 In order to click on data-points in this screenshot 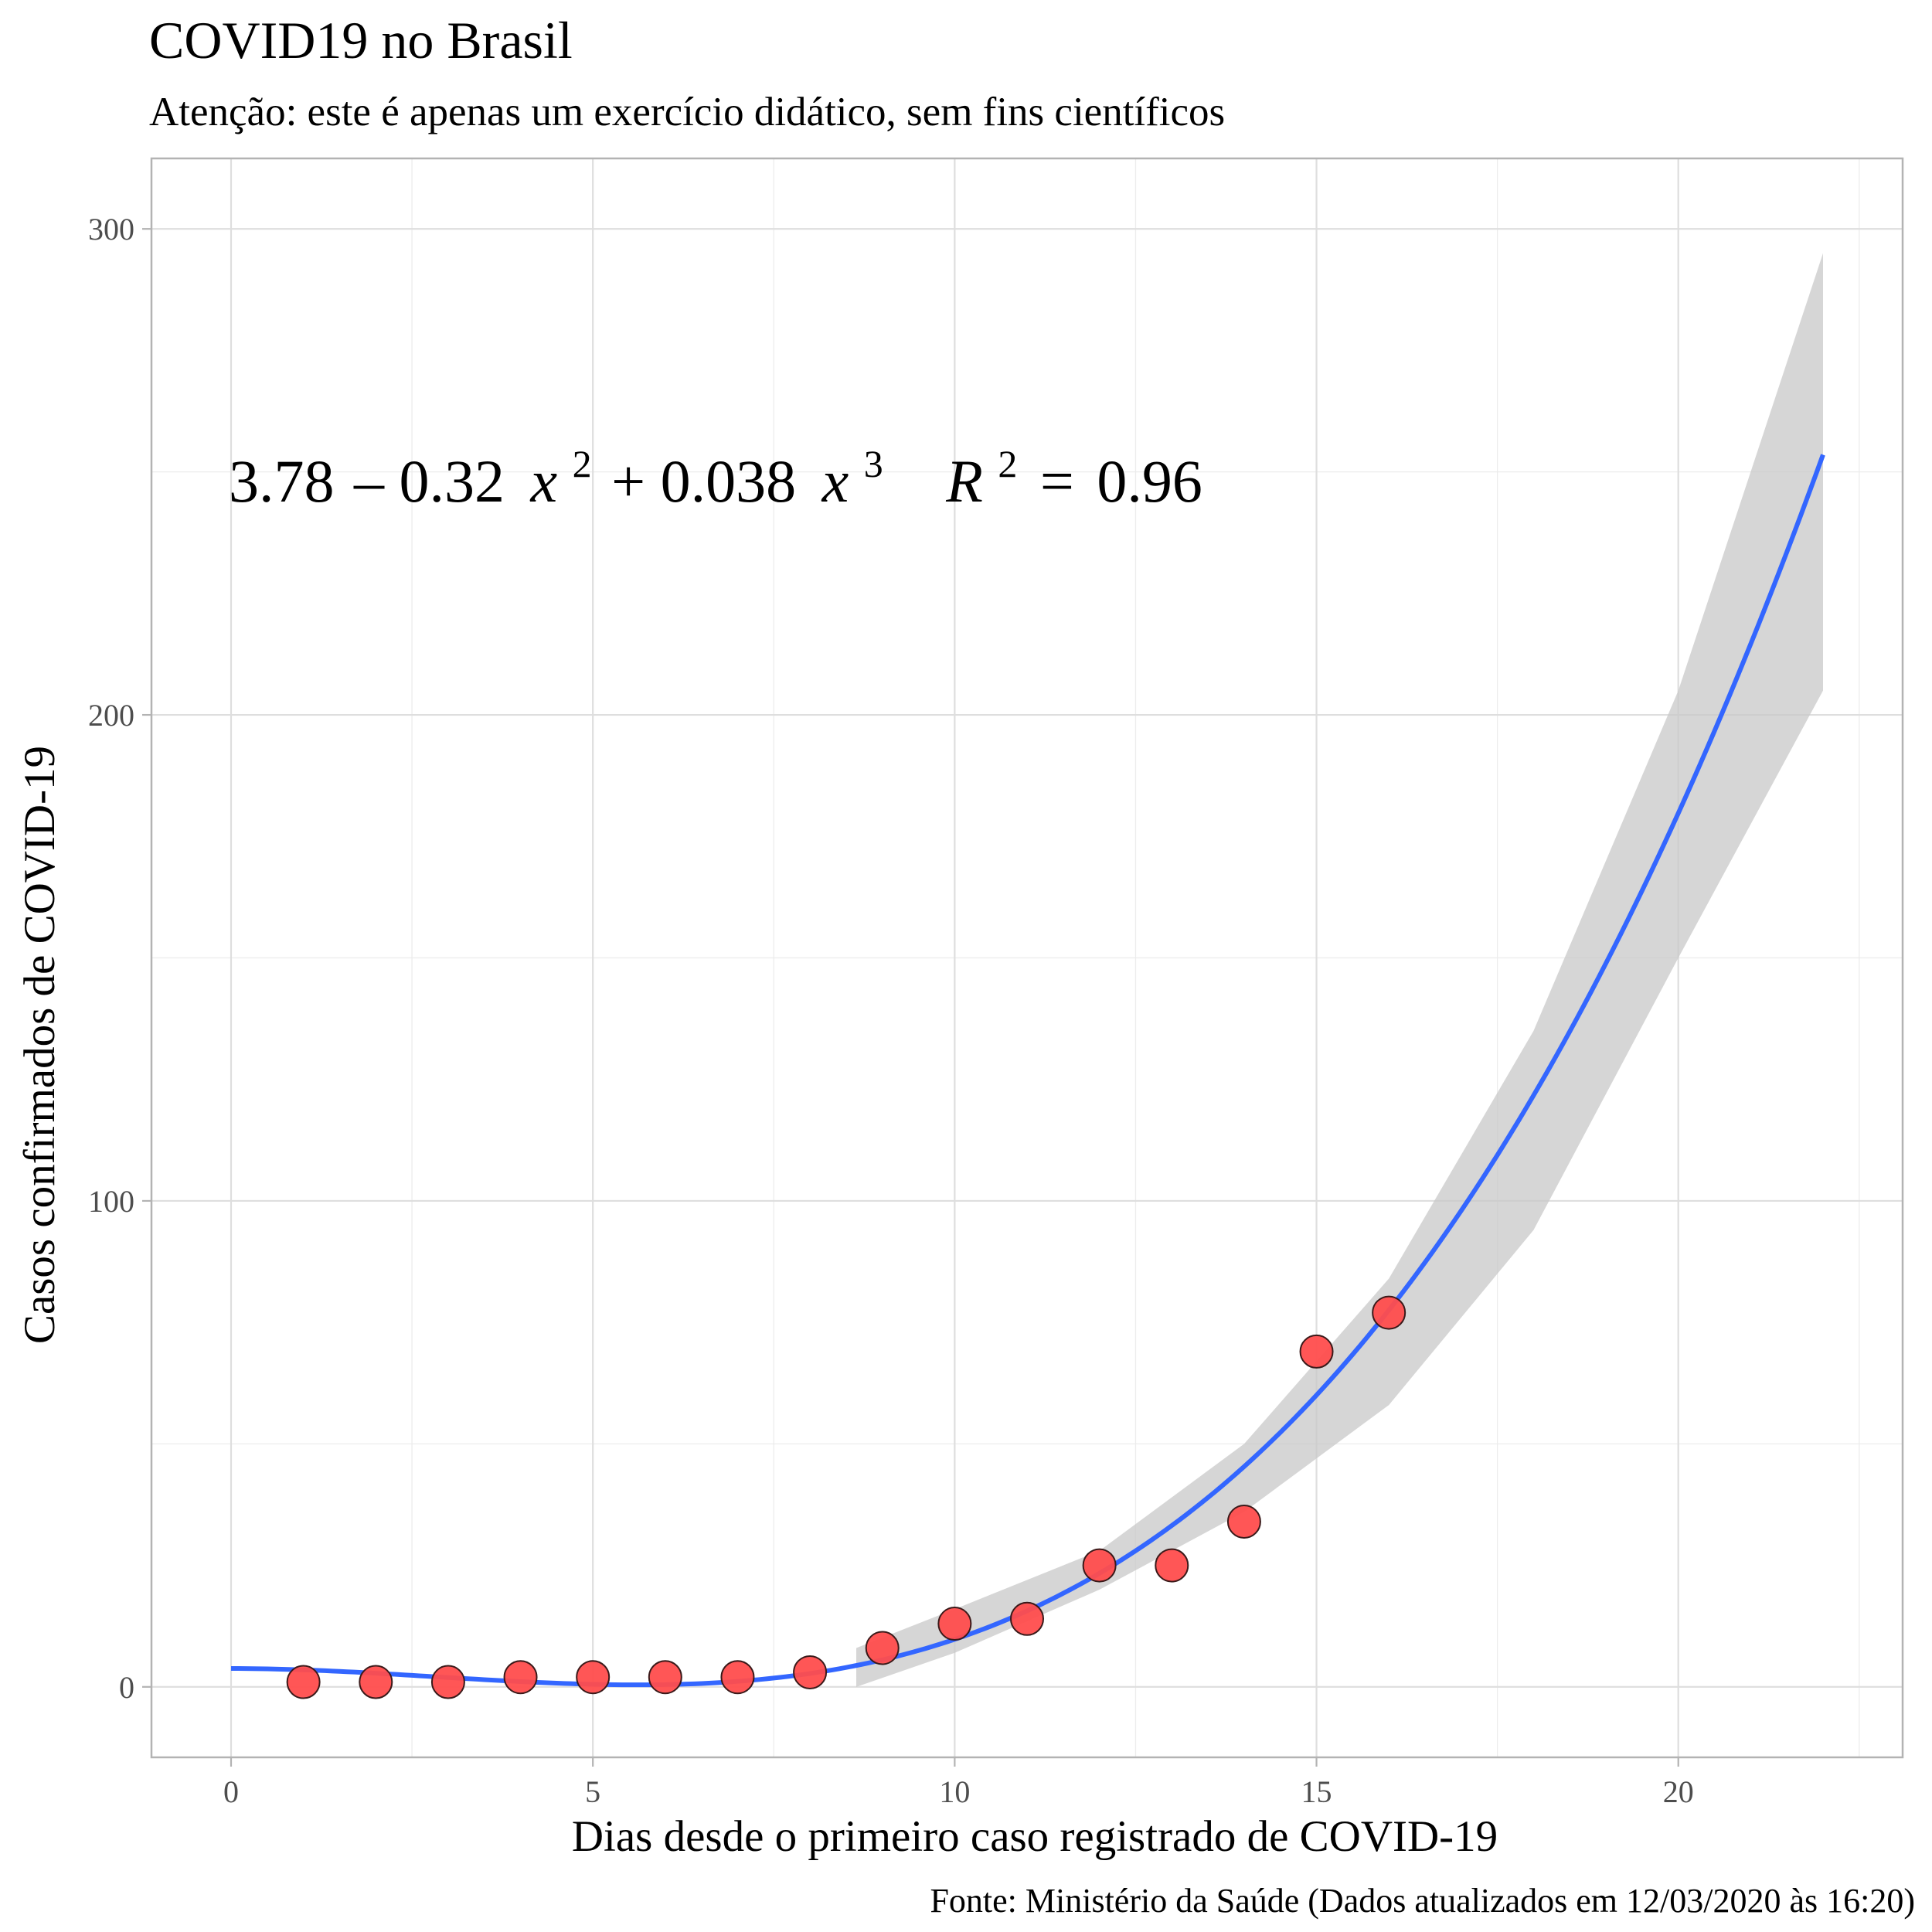, I will do `click(846, 1497)`.